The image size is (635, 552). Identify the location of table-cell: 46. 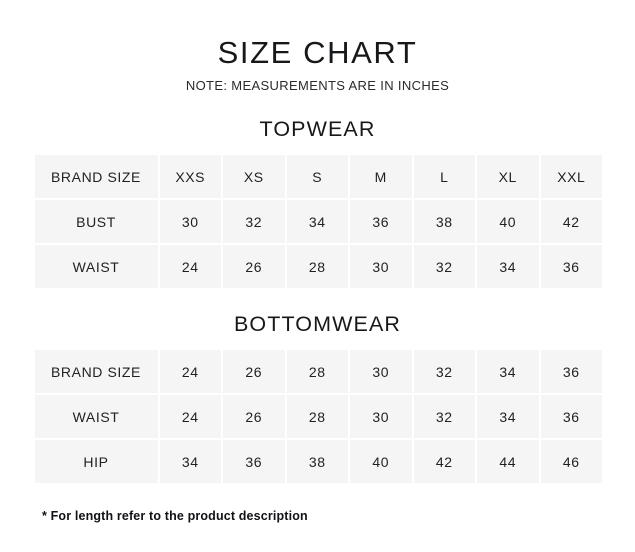
(571, 462).